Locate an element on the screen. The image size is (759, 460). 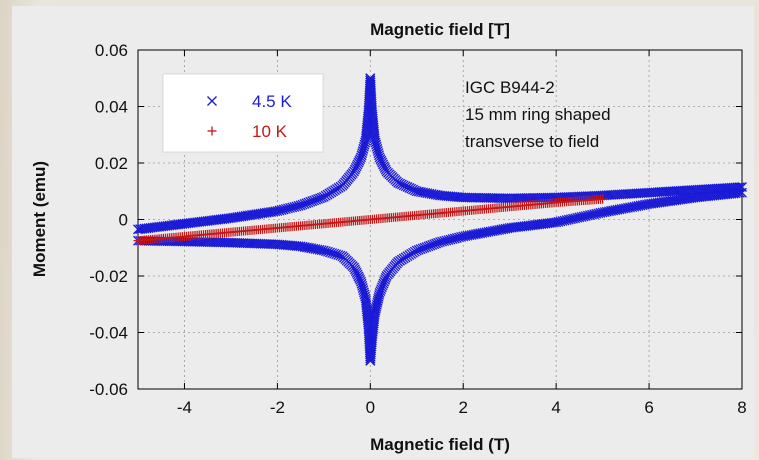
annotation-line-1: IGC B944-2 is located at coordinates (510, 87).